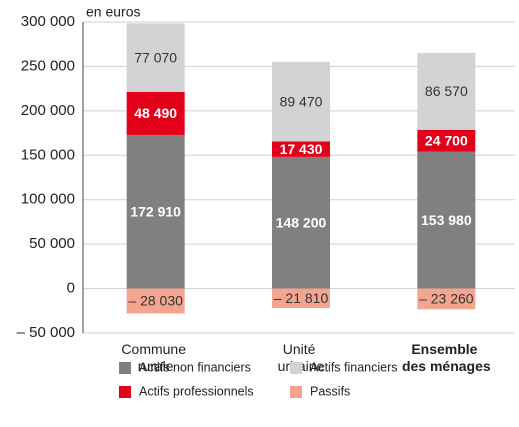 This screenshot has height=427, width=519. I want to click on y-tick-label: 50 000, so click(52, 243).